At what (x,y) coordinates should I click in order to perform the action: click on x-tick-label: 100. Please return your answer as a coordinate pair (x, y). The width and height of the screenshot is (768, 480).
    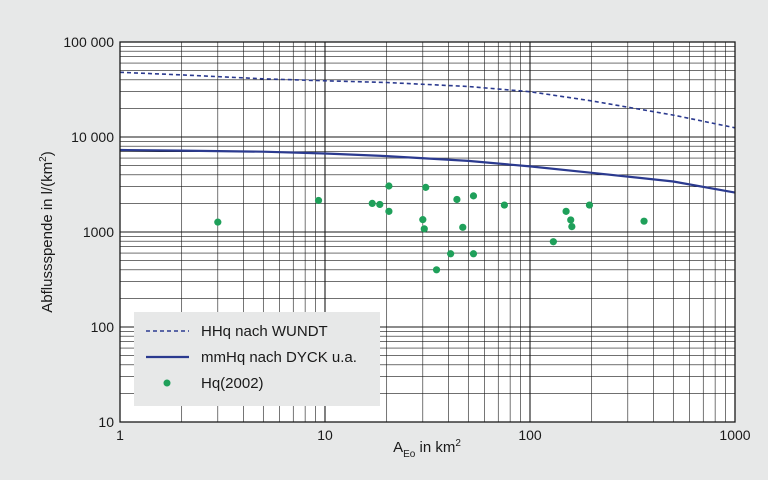
    Looking at the image, I should click on (530, 435).